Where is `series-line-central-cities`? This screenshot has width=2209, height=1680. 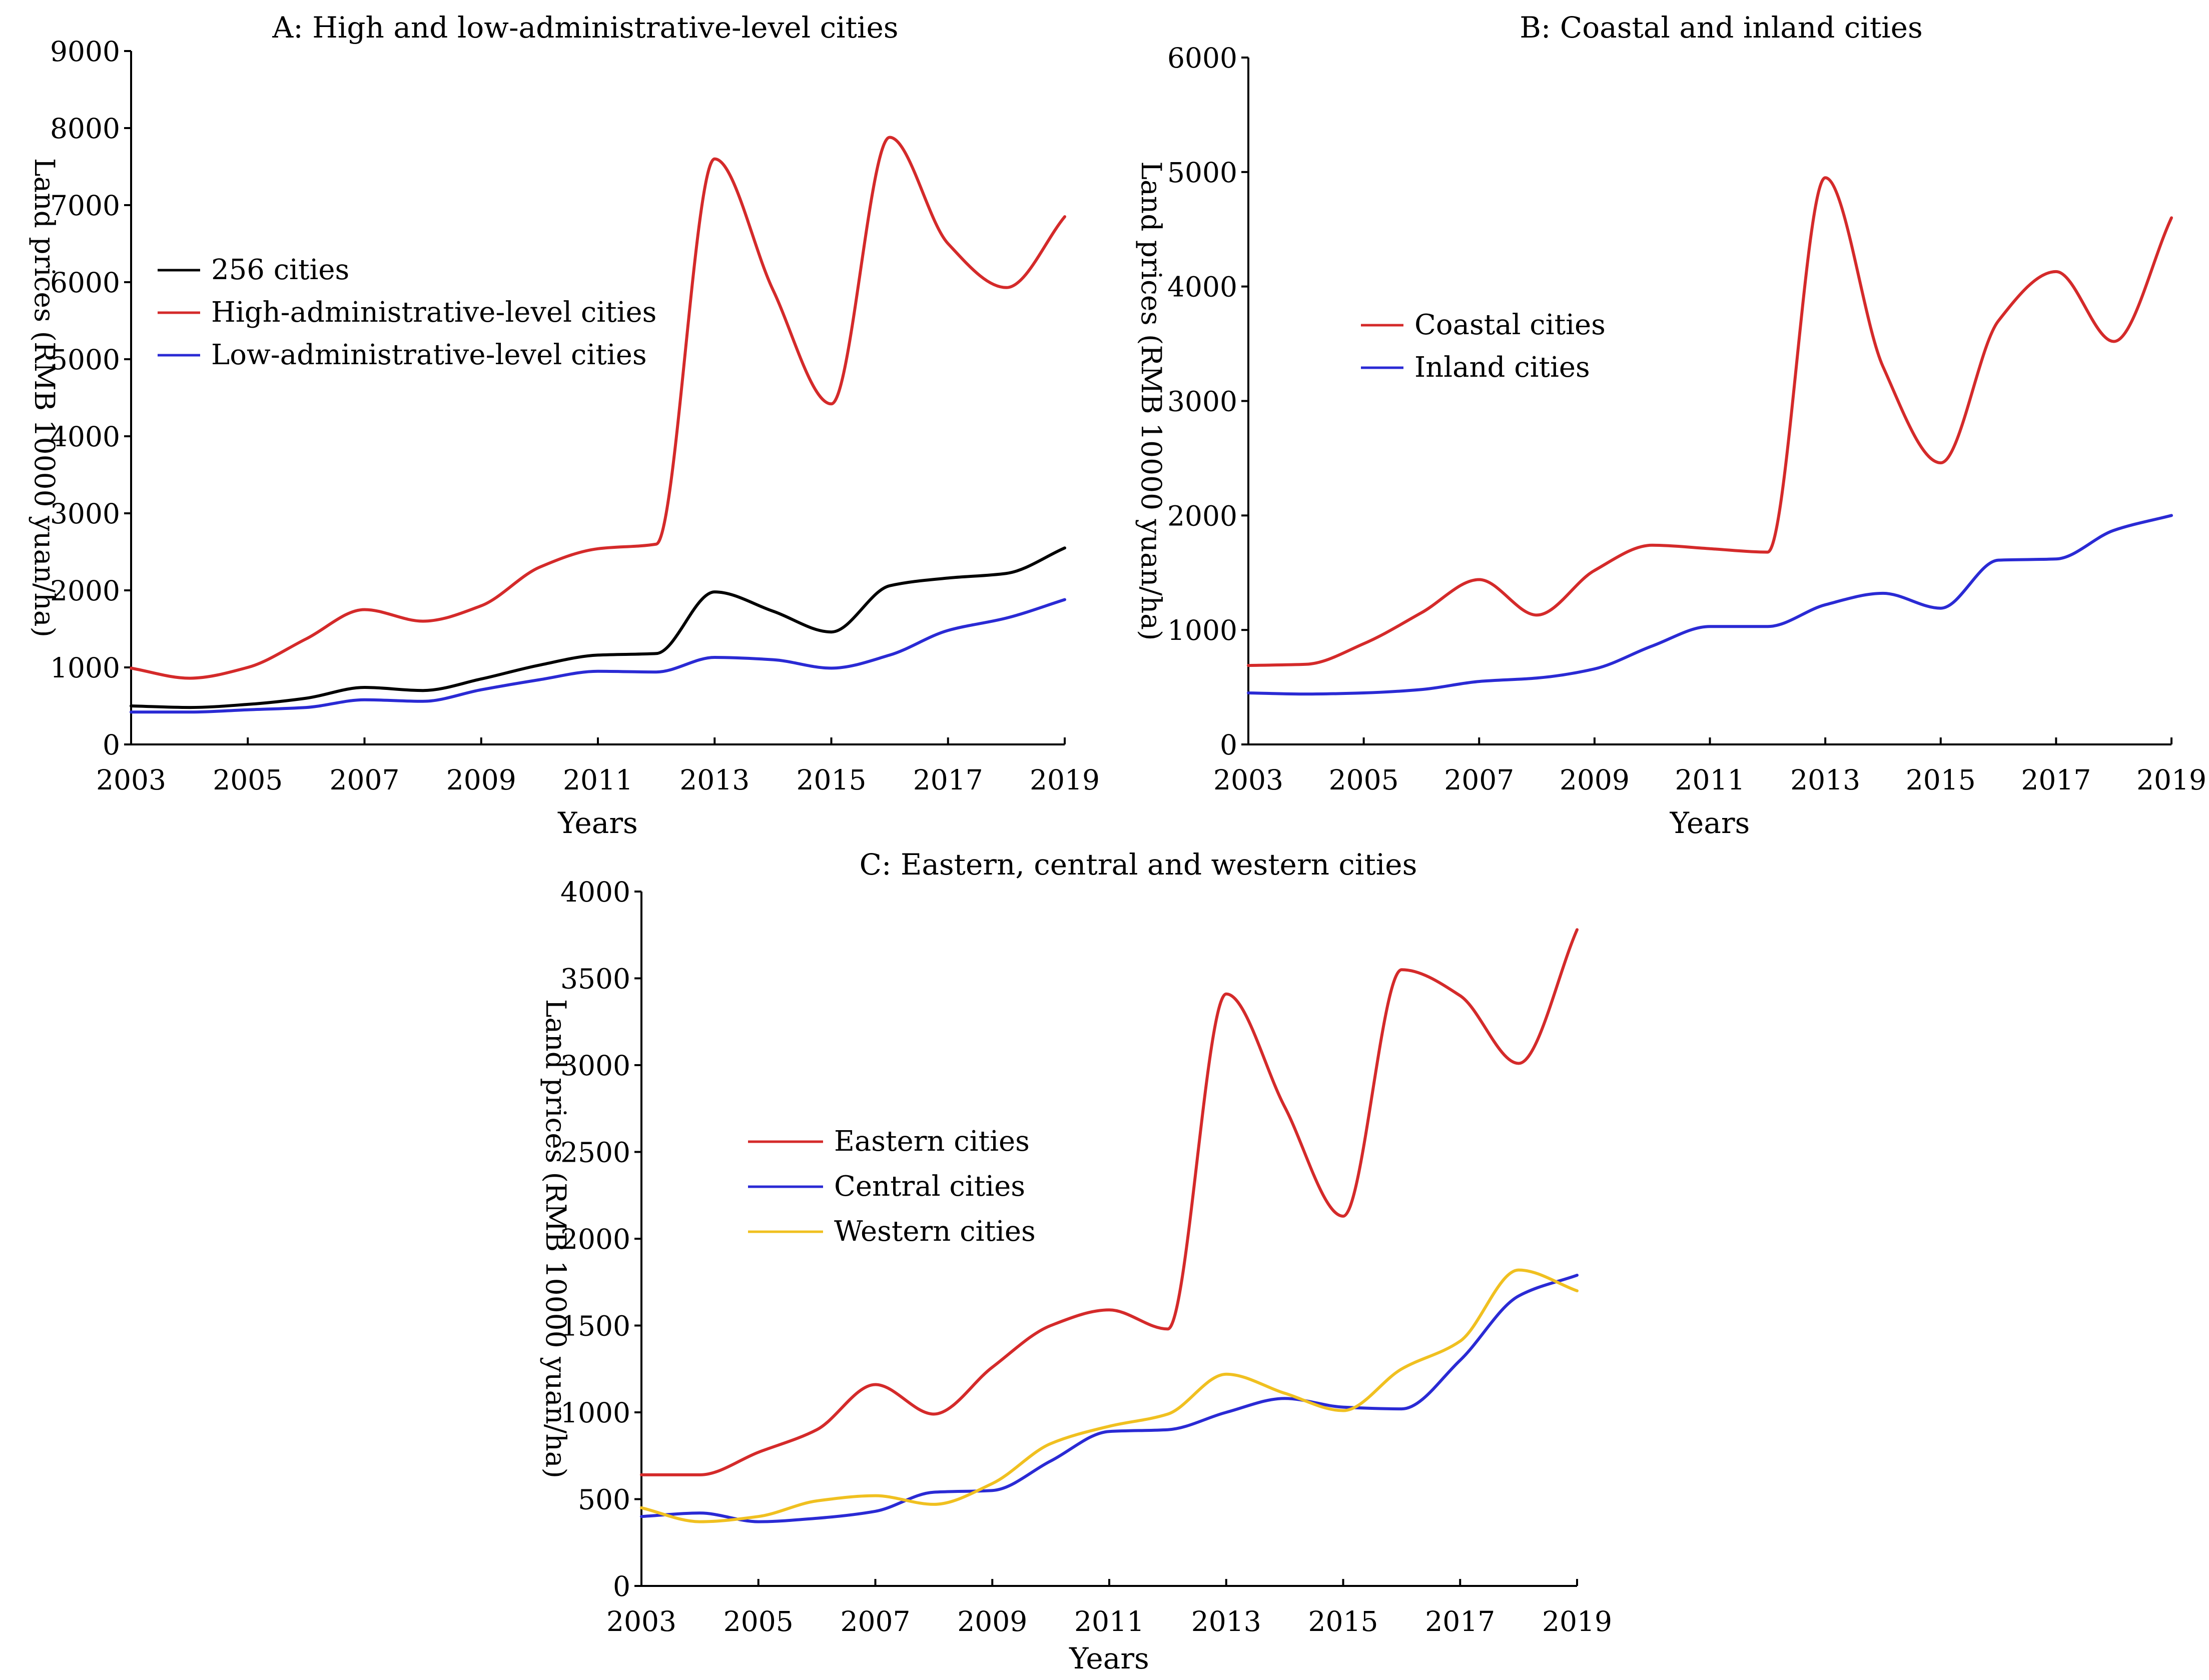
series-line-central-cities is located at coordinates (1109, 1398).